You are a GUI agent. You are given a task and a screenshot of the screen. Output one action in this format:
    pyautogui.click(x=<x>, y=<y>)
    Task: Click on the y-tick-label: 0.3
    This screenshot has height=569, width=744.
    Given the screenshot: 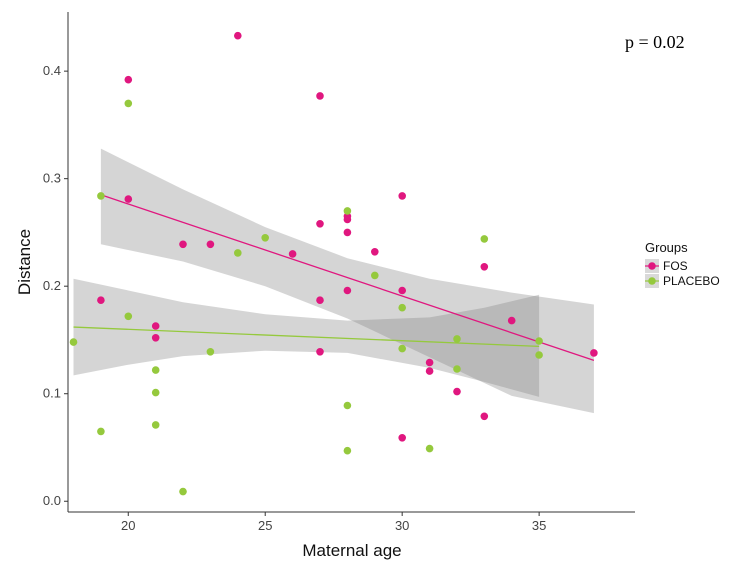 What is the action you would take?
    pyautogui.click(x=52, y=178)
    